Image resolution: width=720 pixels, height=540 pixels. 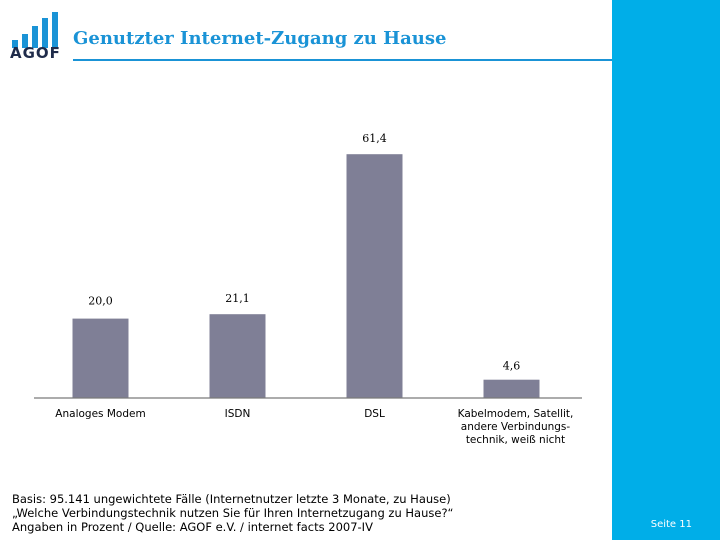 What do you see at coordinates (512, 366) in the screenshot?
I see `value-label-4: 4,6` at bounding box center [512, 366].